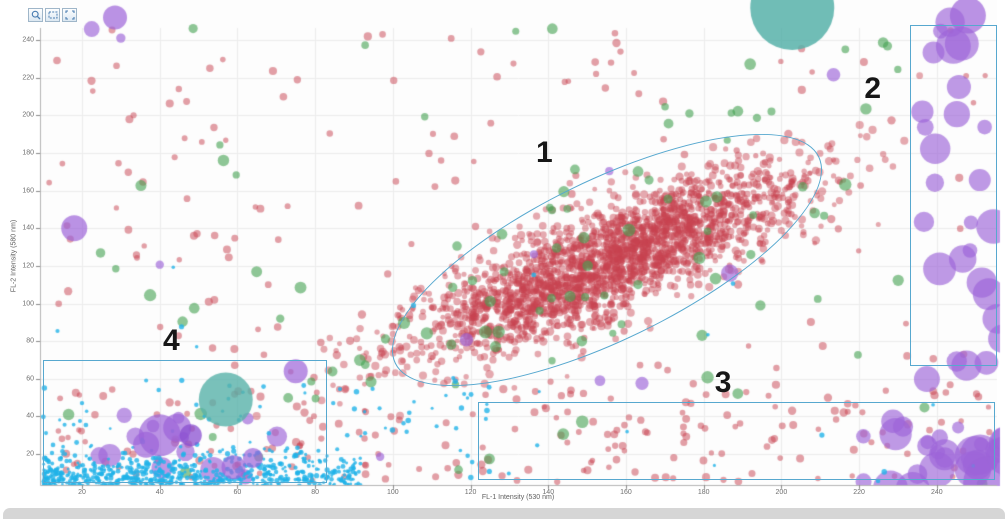 The height and width of the screenshot is (519, 1008). I want to click on x-tick-label: 80, so click(315, 492).